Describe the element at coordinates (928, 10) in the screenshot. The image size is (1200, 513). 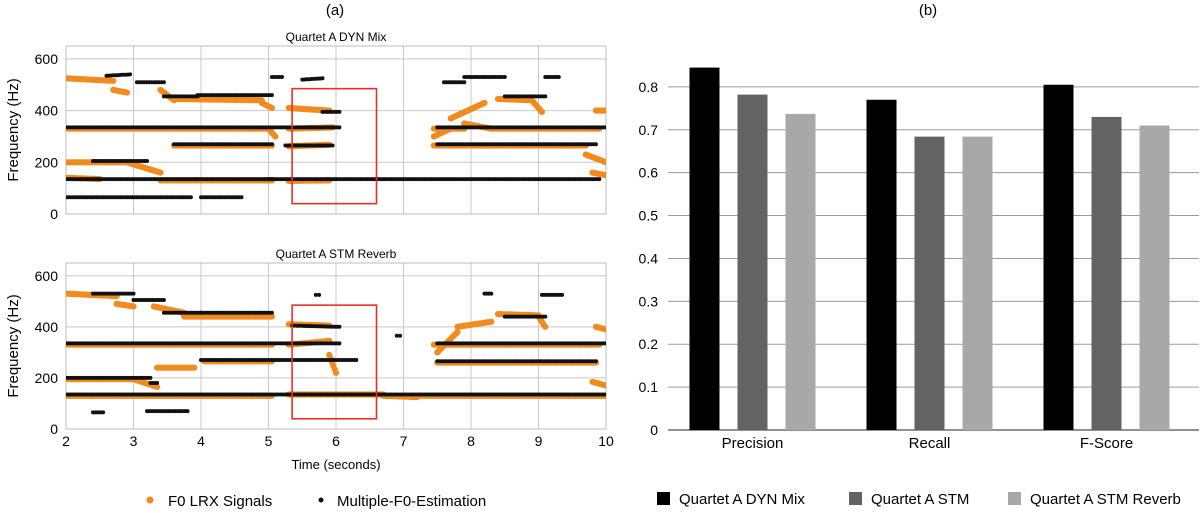
I see `panel-b-label: (b)` at that location.